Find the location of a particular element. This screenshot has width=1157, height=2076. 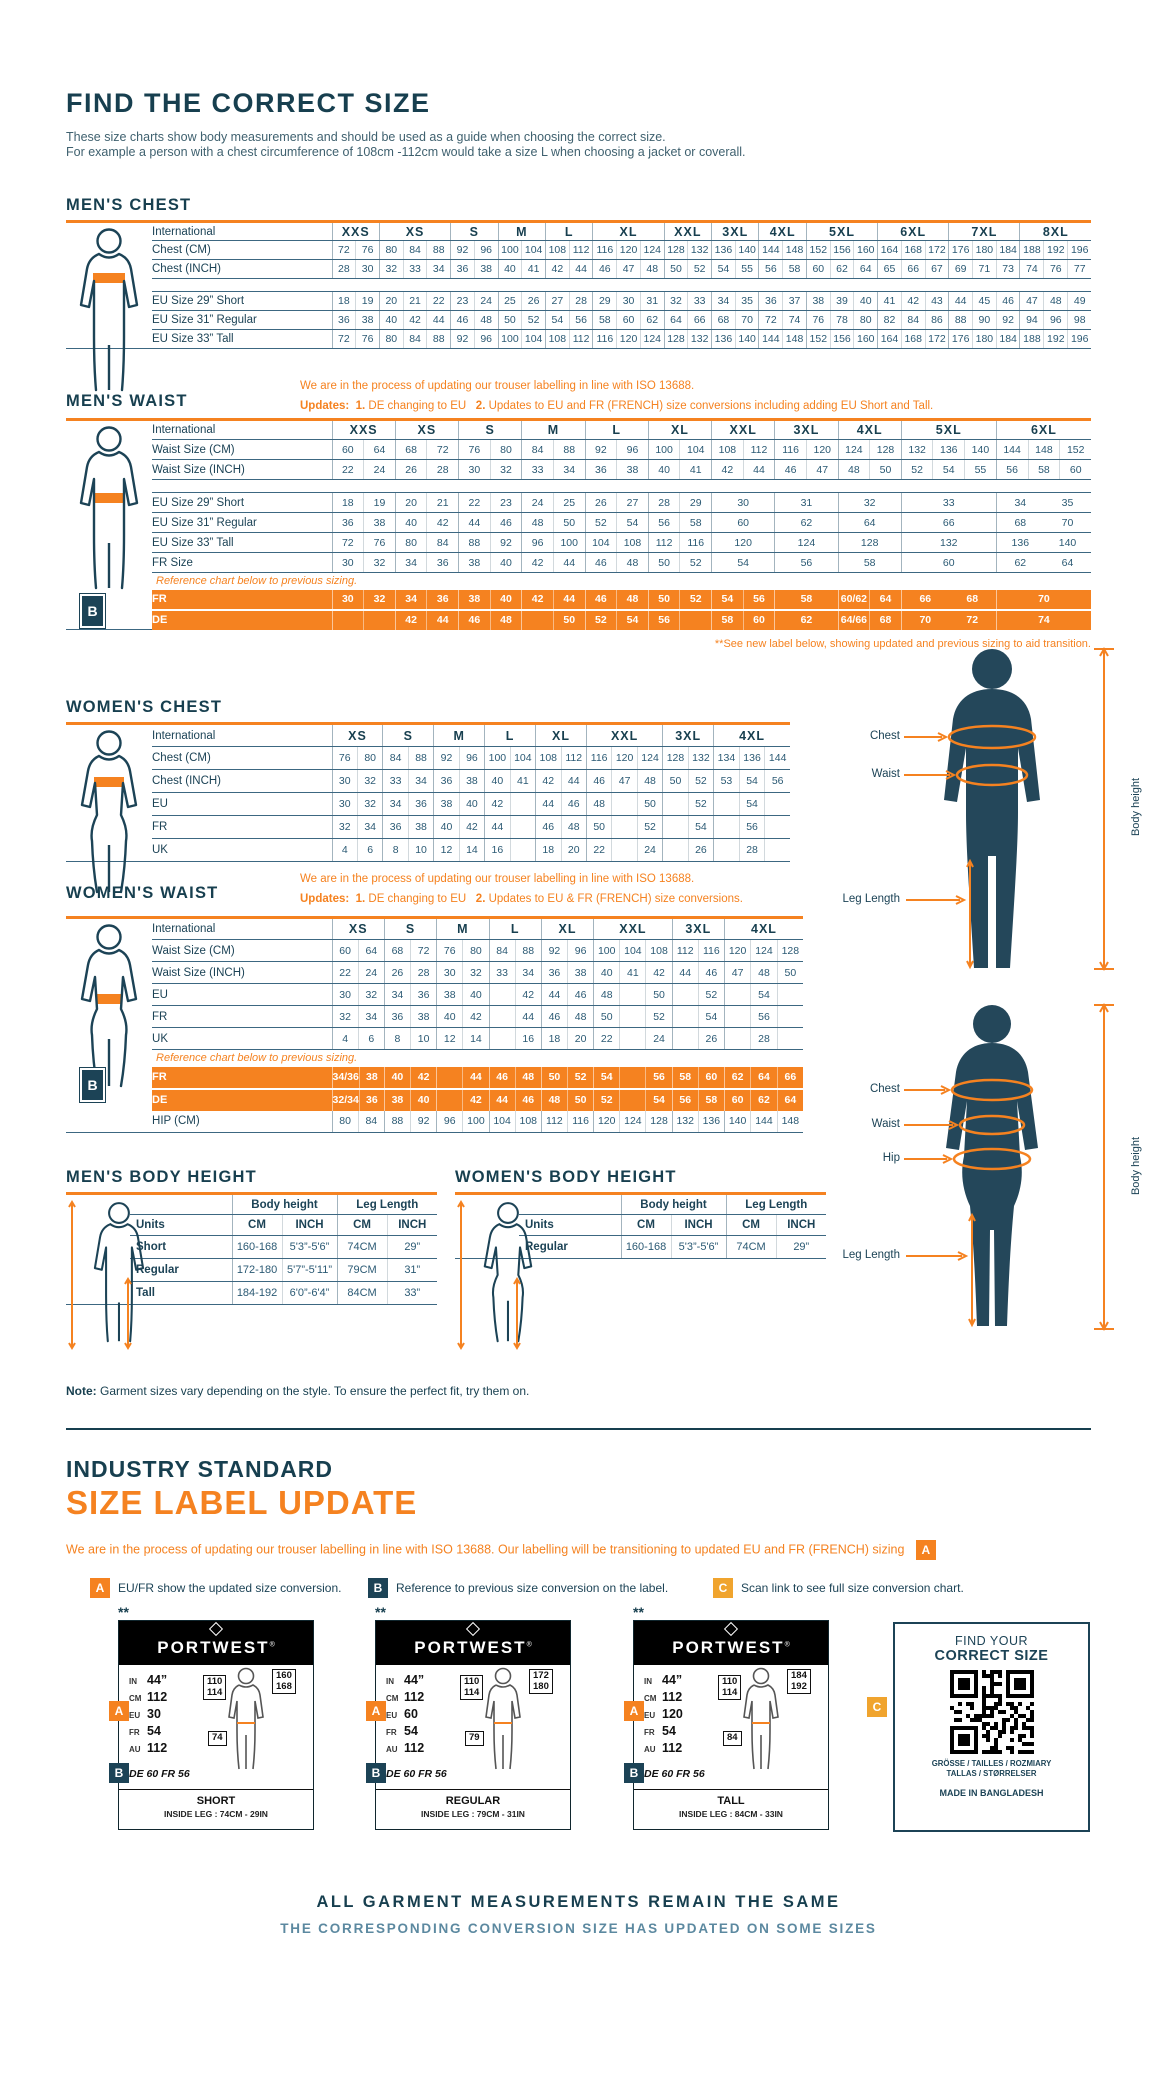

size-group-cell: 88 92 is located at coordinates (490, 542).